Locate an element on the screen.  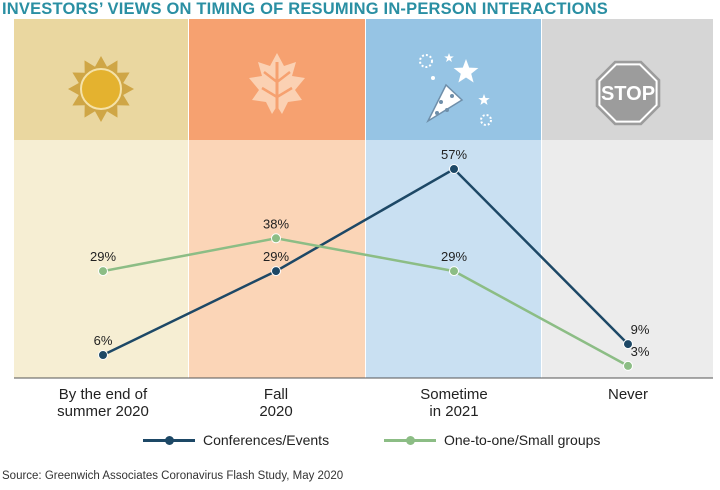
party-popper-icon is located at coordinates (455, 89).